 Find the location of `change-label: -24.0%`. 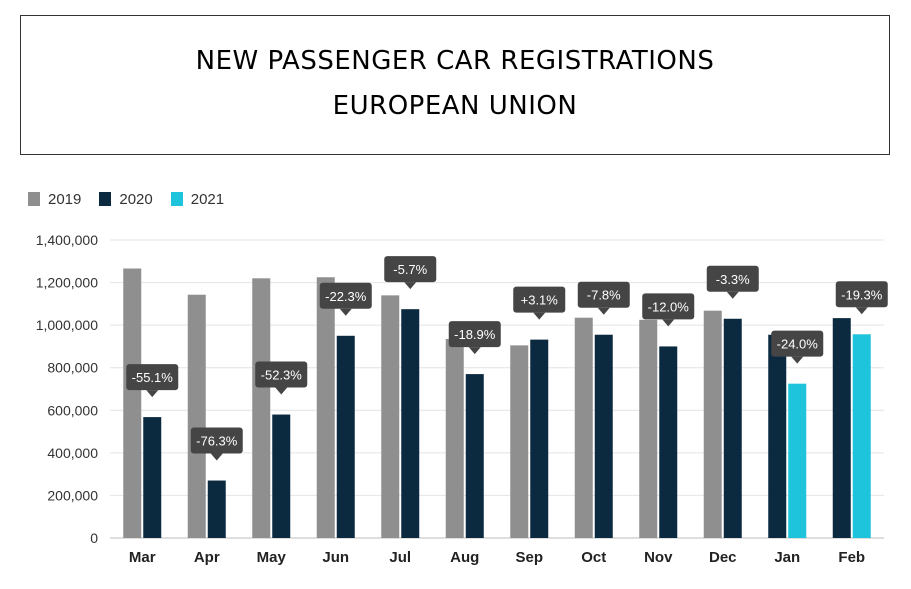

change-label: -24.0% is located at coordinates (798, 344).